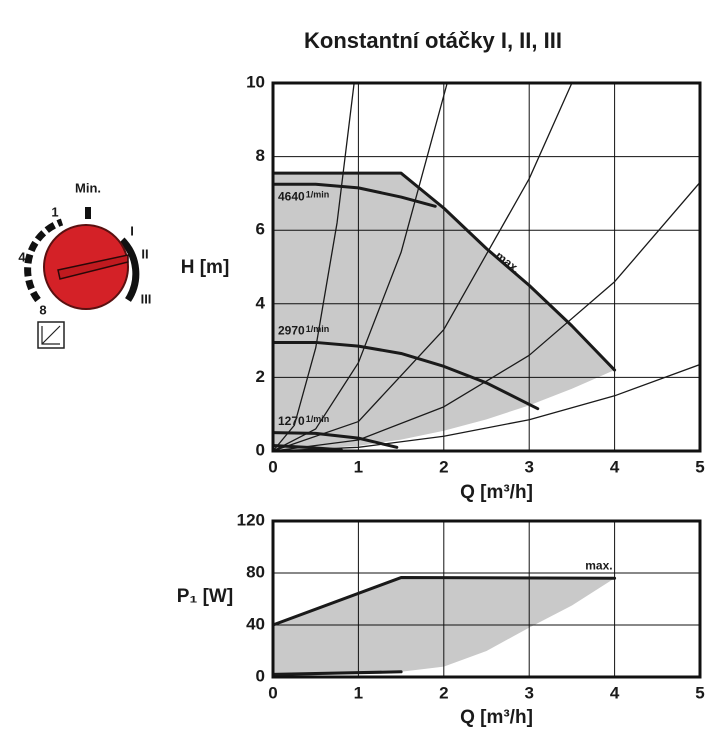 The image size is (711, 732). What do you see at coordinates (598, 565) in the screenshot?
I see `curve-label: max.` at bounding box center [598, 565].